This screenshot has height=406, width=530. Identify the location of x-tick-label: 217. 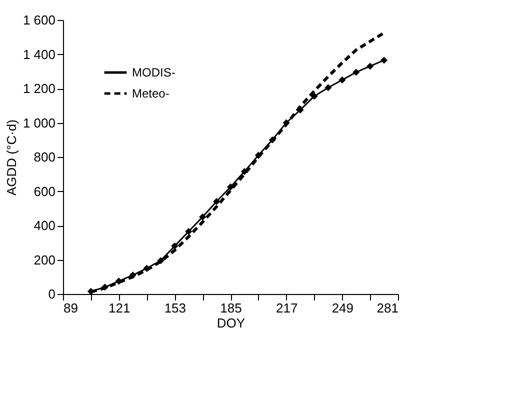
(287, 308).